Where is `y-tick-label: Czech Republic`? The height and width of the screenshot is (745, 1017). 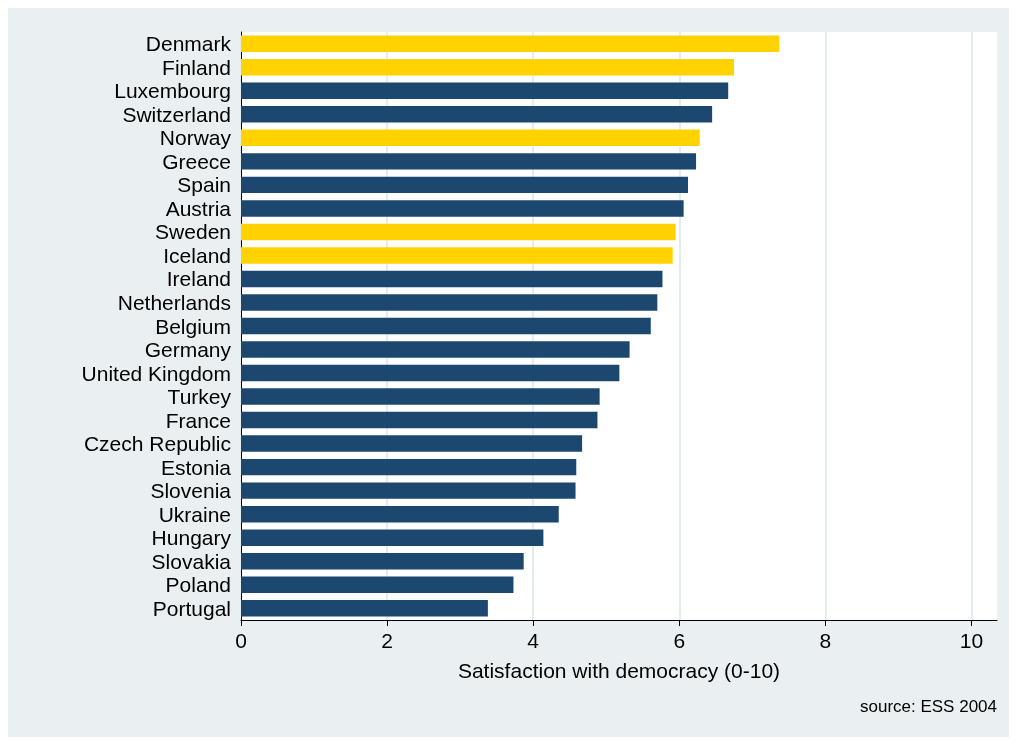
y-tick-label: Czech Republic is located at coordinates (157, 444).